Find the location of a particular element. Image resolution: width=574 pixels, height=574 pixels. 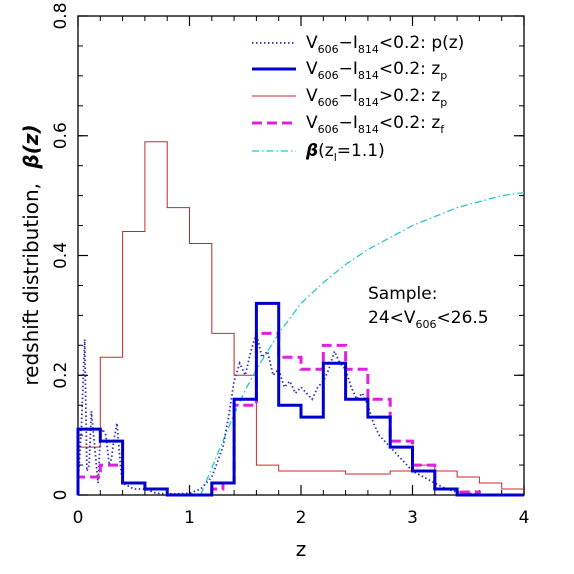

svg-text:redshift distribution, β: redshift distribution, β(z) is located at coordinates (31, 254).